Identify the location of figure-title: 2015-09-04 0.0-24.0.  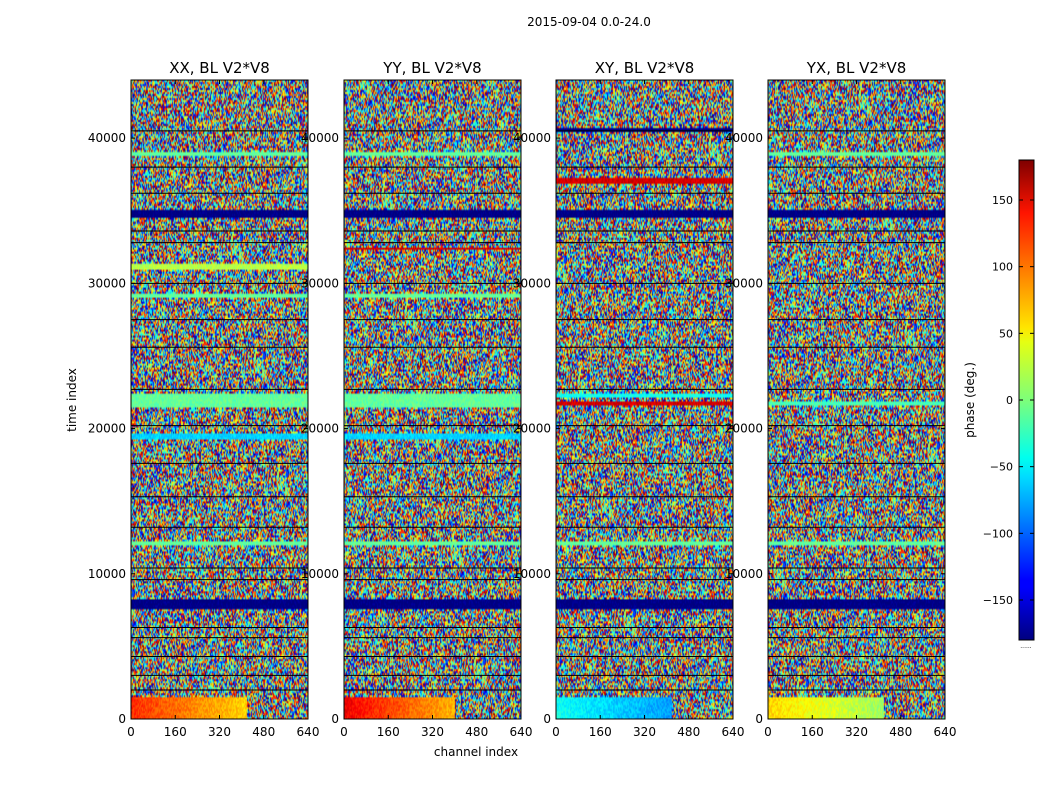
(589, 22).